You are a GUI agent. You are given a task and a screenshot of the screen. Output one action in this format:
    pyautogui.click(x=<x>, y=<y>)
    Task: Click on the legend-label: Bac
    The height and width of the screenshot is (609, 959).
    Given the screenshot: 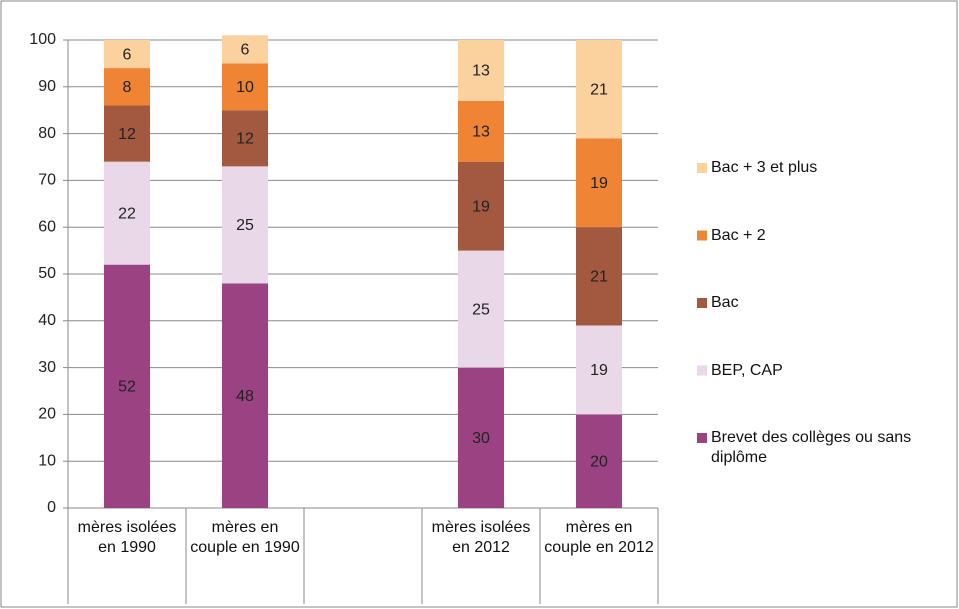 What is the action you would take?
    pyautogui.click(x=725, y=302)
    